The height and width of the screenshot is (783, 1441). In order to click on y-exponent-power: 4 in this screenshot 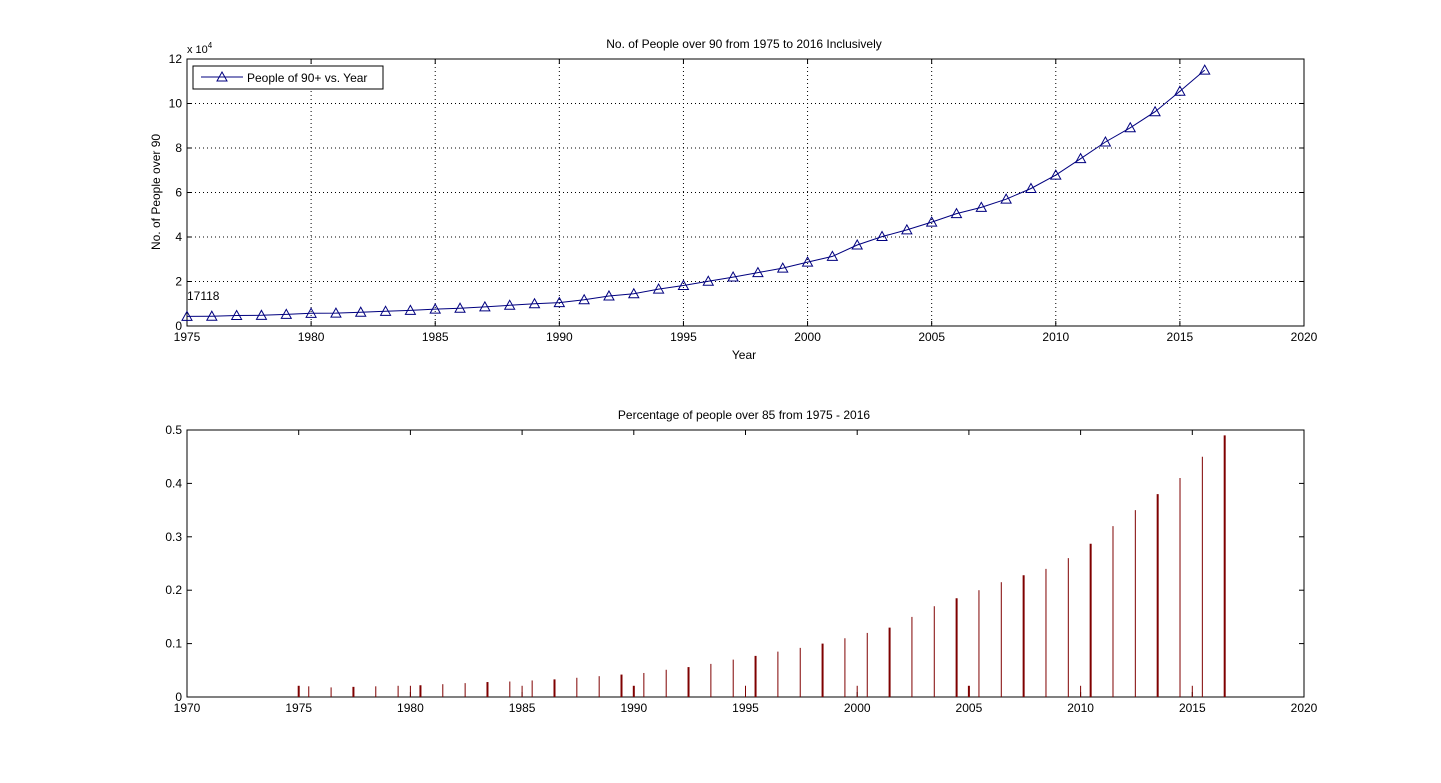, I will do `click(210, 45)`.